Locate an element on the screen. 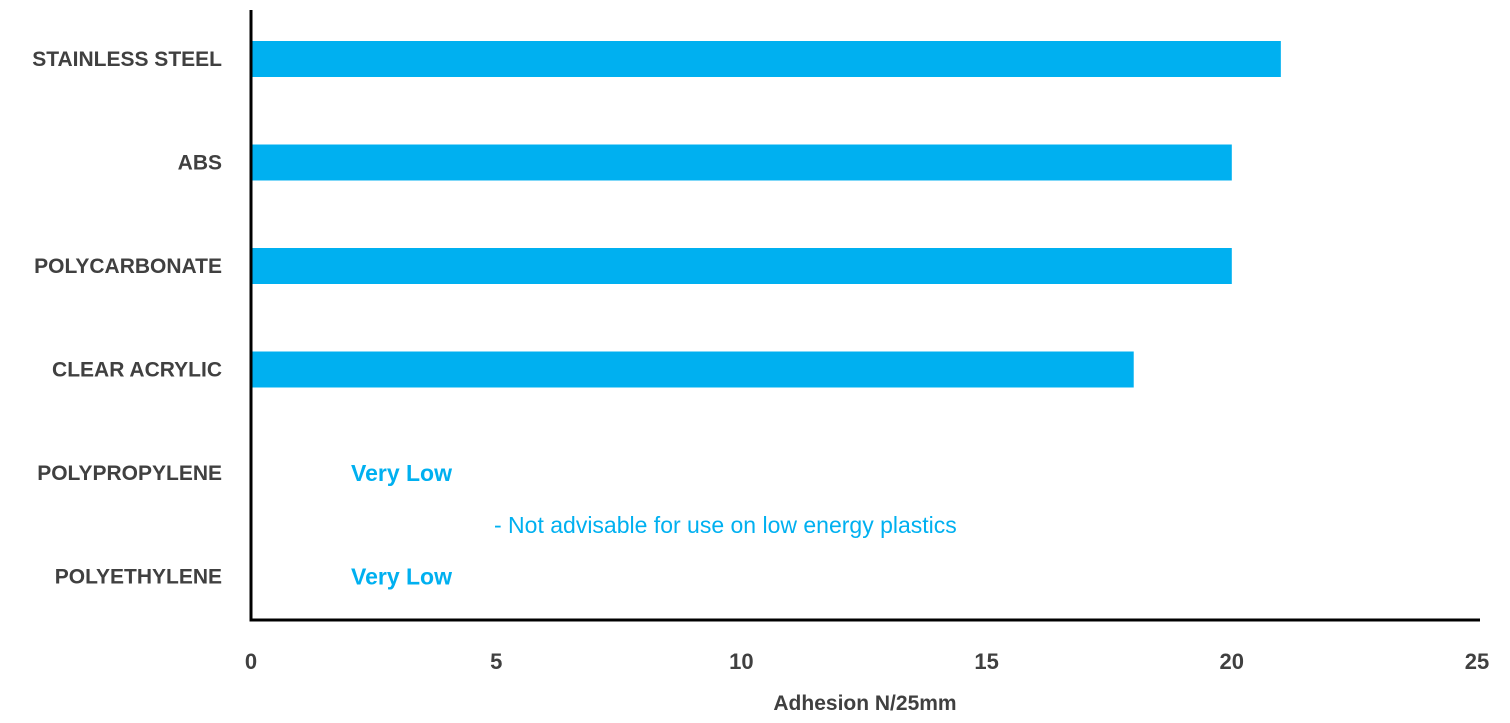 The width and height of the screenshot is (1510, 723). x-tick-label: 5 is located at coordinates (496, 661).